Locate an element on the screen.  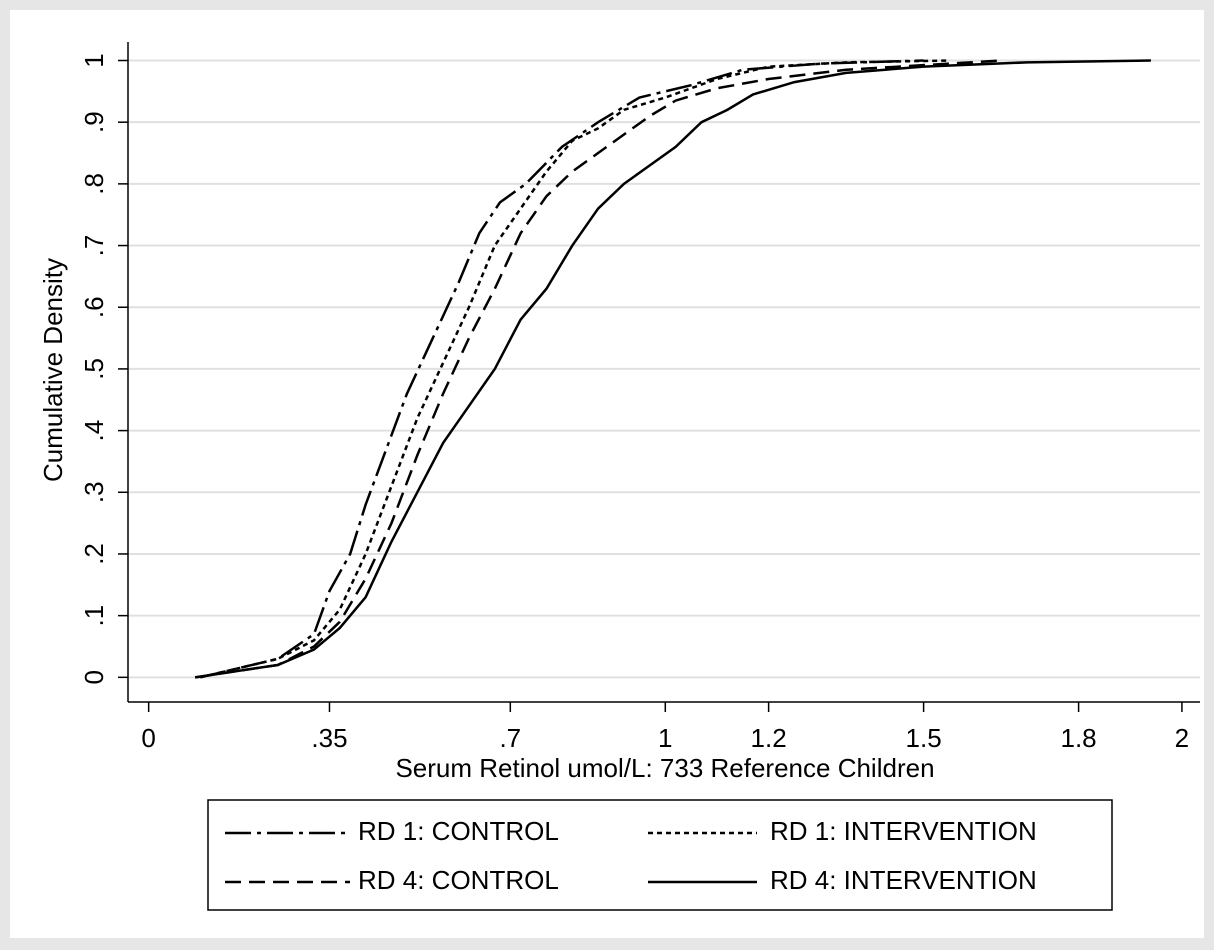
y-tick-label: .4 is located at coordinates (94, 431).